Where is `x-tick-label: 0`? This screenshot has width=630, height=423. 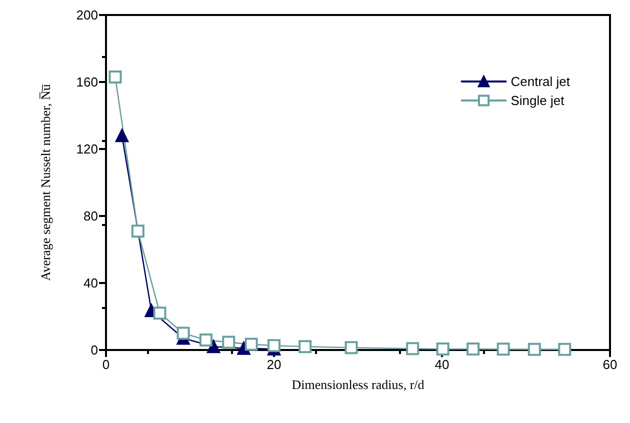
x-tick-label: 0 is located at coordinates (106, 364).